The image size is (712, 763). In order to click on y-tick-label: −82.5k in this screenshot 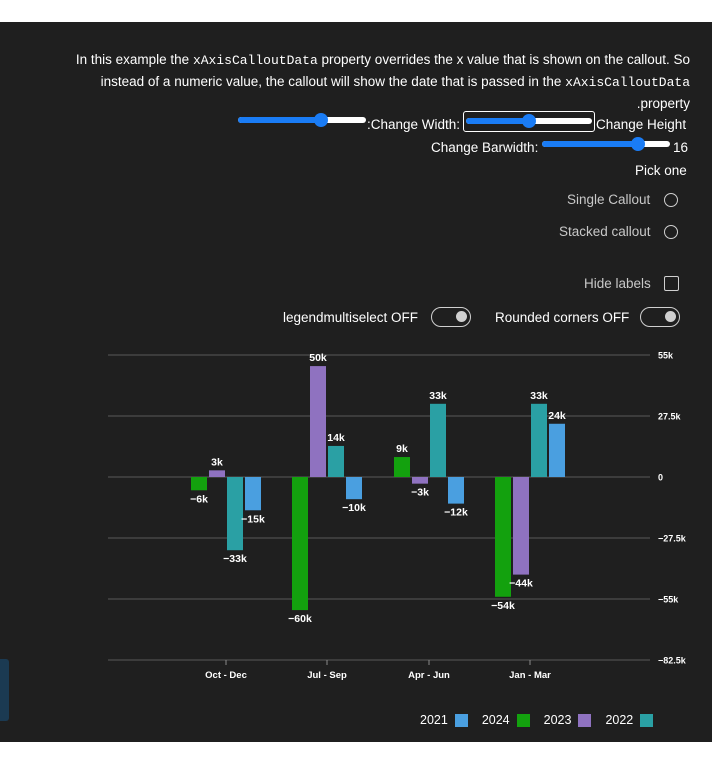, I will do `click(672, 661)`.